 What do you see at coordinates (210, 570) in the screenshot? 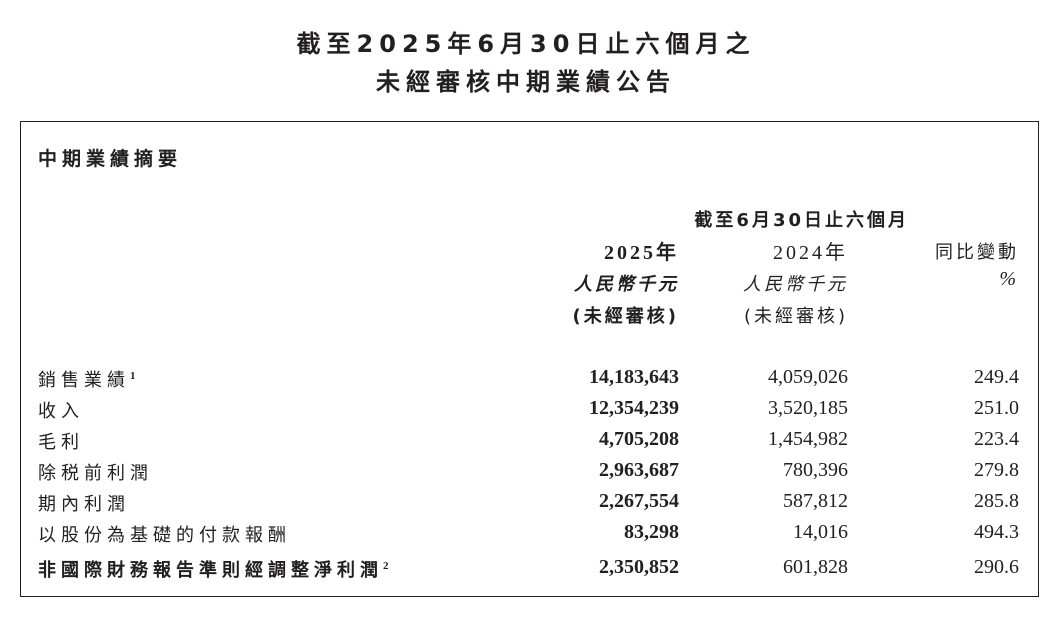
I see `row-label-text: 非國際財務報告準則經調整淨利潤` at bounding box center [210, 570].